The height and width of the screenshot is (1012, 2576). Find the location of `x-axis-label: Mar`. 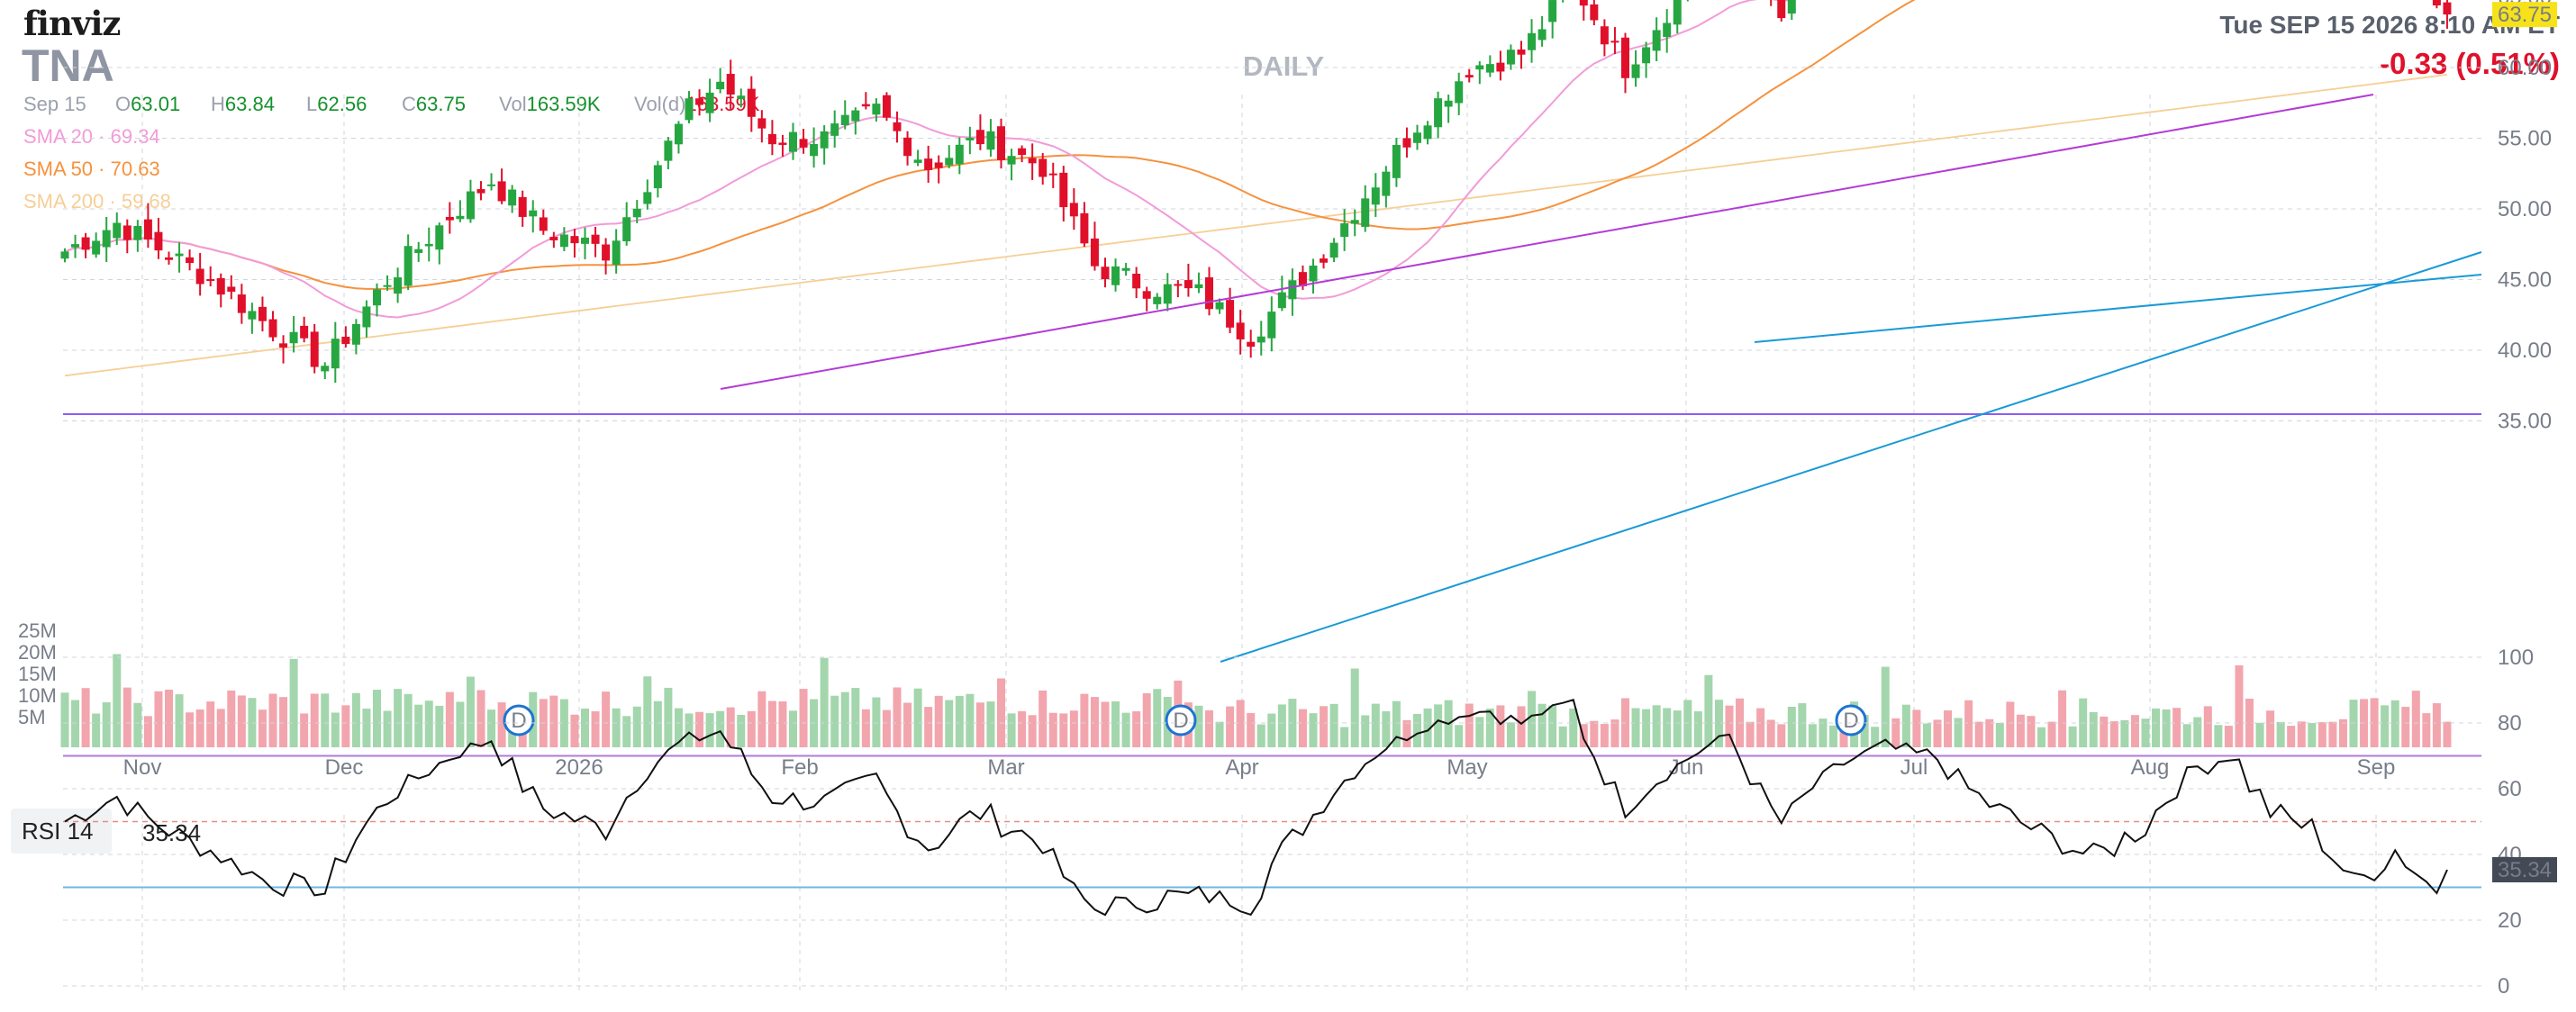

x-axis-label: Mar is located at coordinates (1006, 767).